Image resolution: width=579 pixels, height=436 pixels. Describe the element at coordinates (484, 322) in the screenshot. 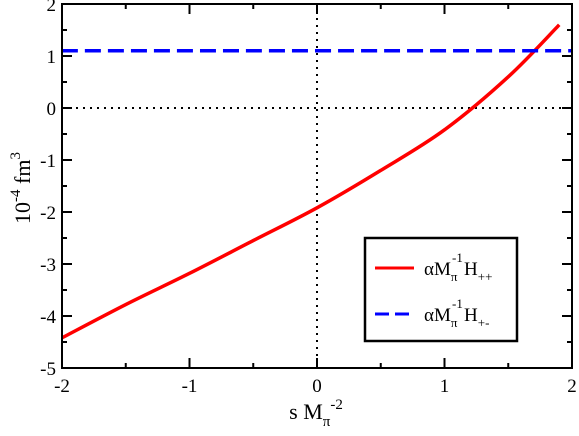

I see `legend-hpm-hsub: +-` at that location.